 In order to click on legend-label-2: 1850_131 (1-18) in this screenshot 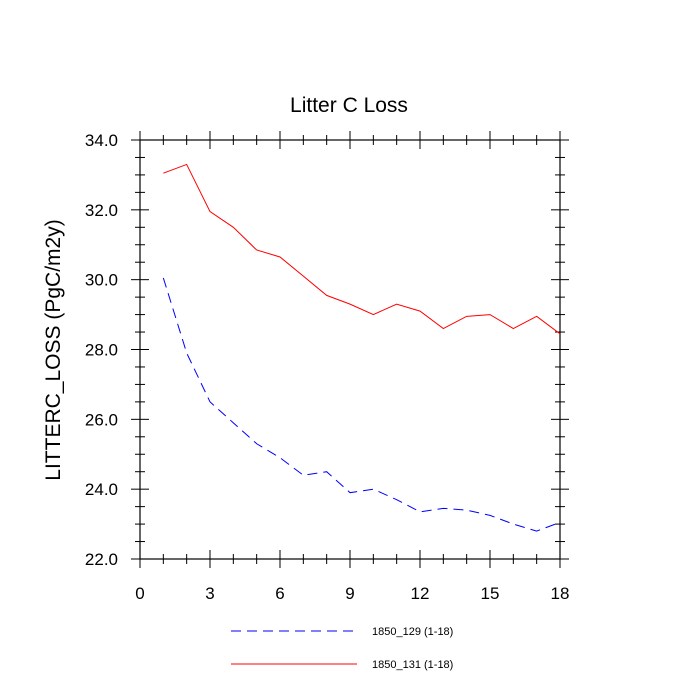, I will do `click(412, 665)`.